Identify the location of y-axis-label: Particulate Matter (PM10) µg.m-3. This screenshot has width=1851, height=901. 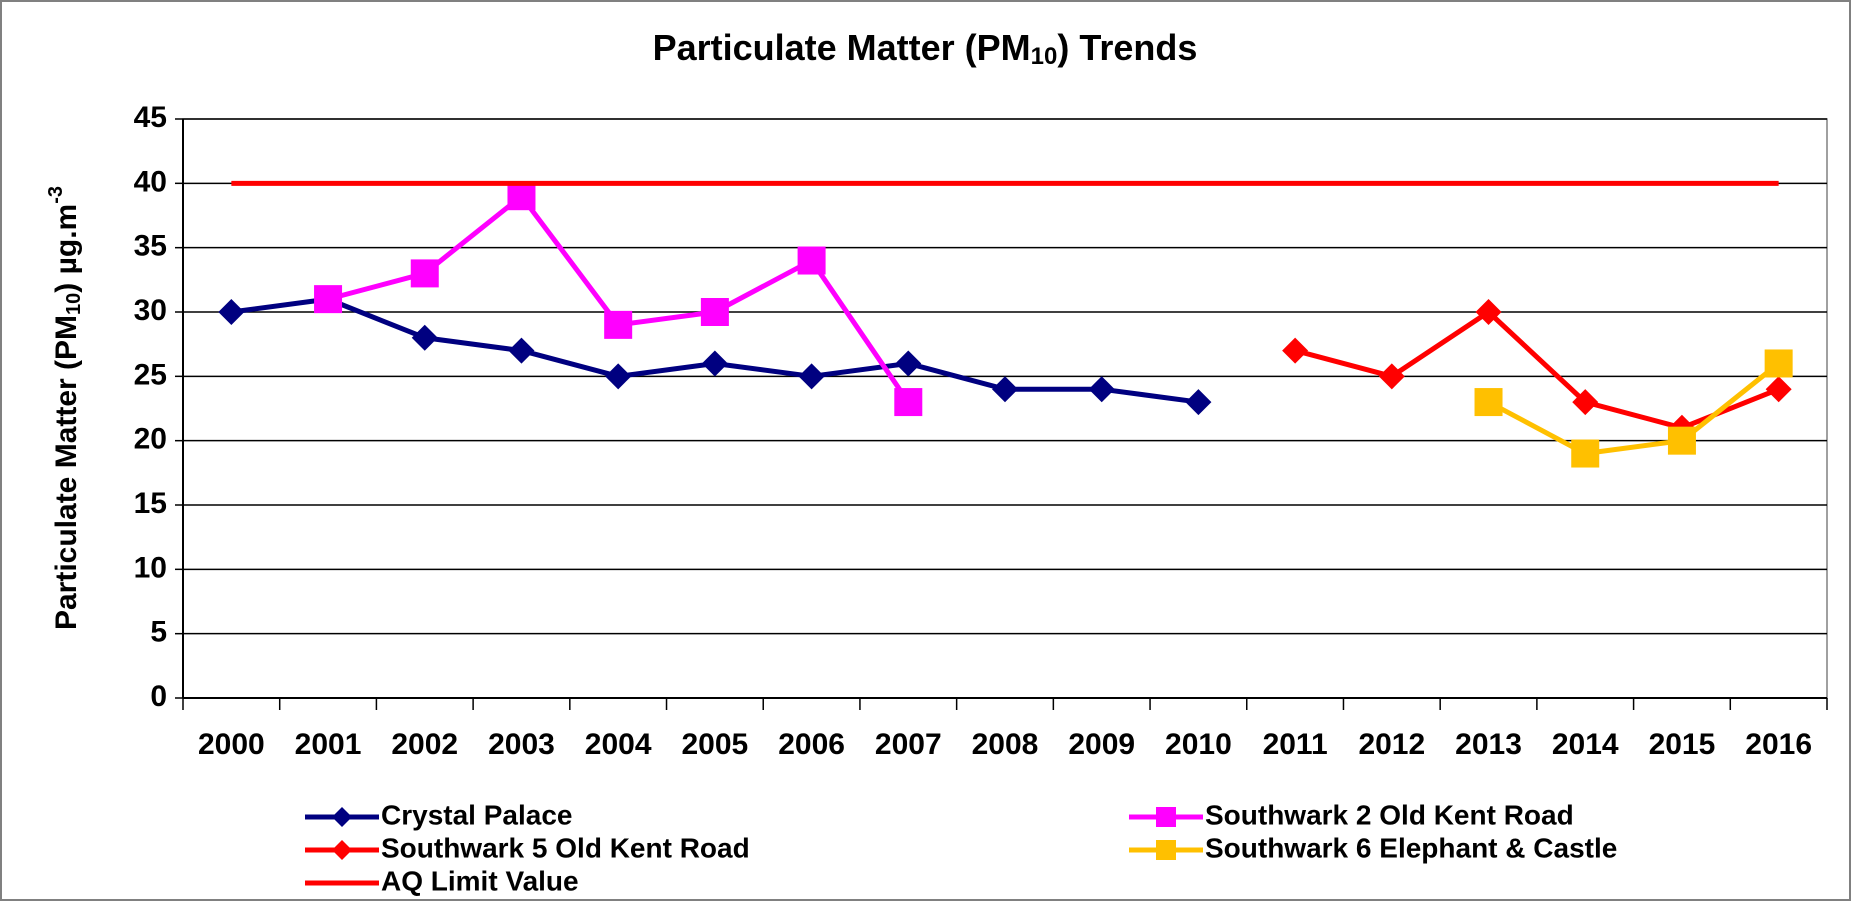
(65, 408).